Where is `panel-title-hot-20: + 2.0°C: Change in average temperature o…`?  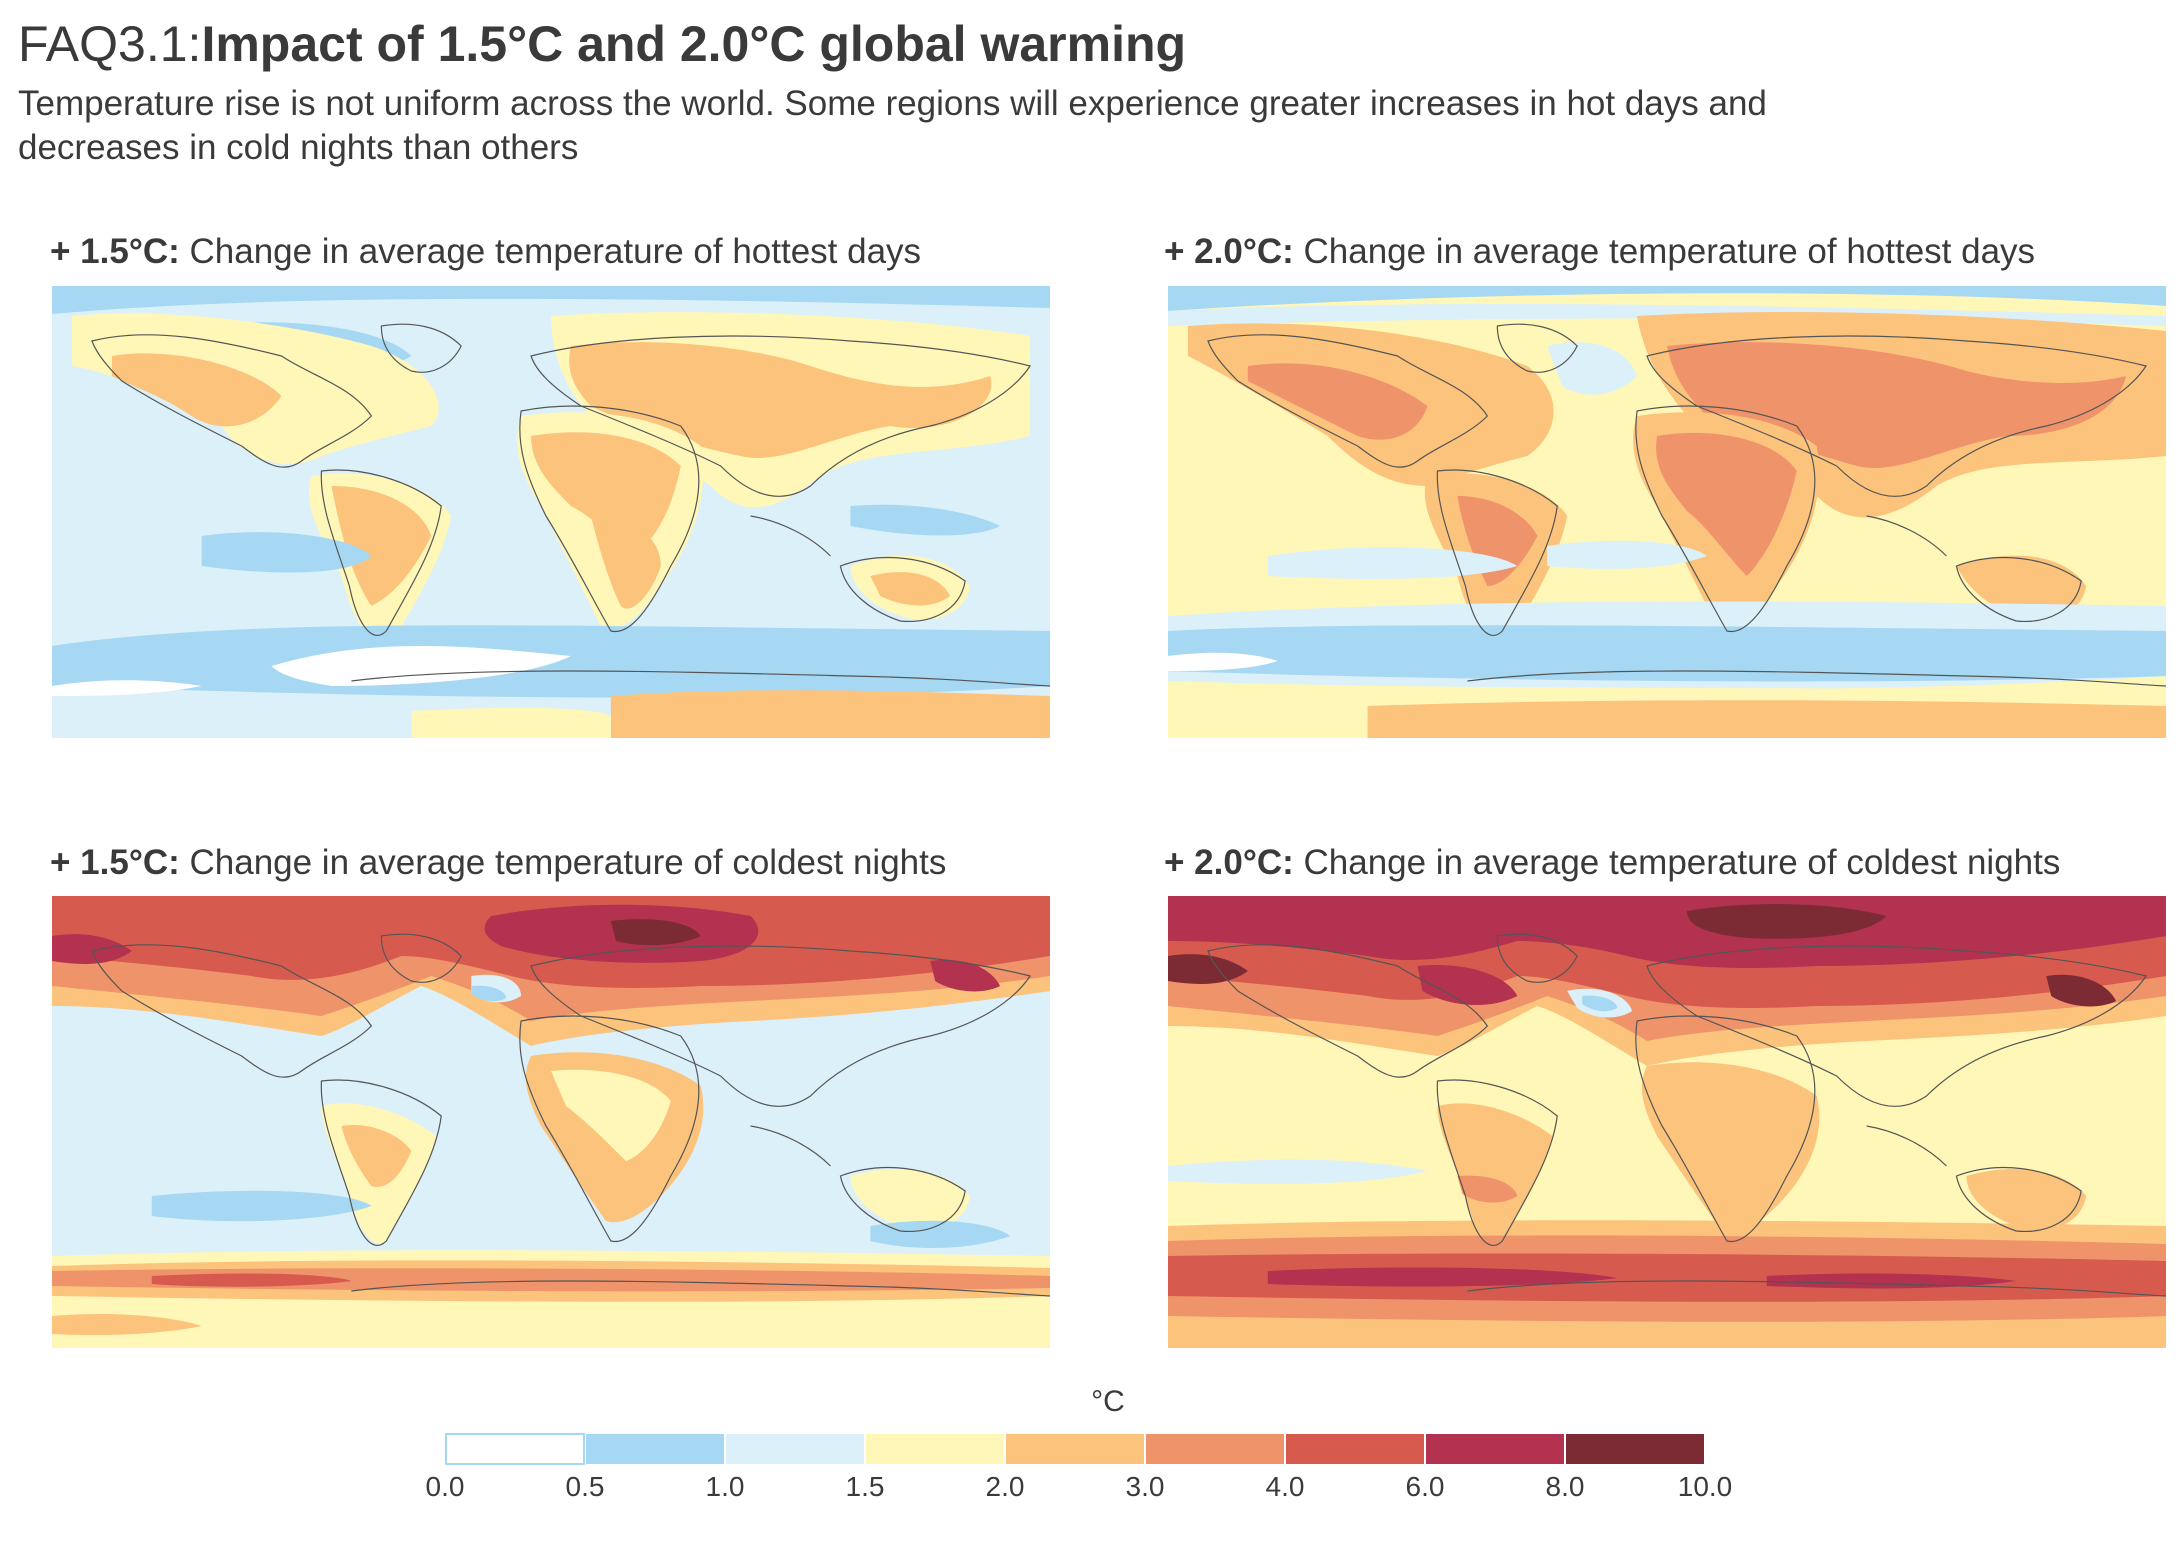 panel-title-hot-20: + 2.0°C: Change in average temperature o… is located at coordinates (1599, 252).